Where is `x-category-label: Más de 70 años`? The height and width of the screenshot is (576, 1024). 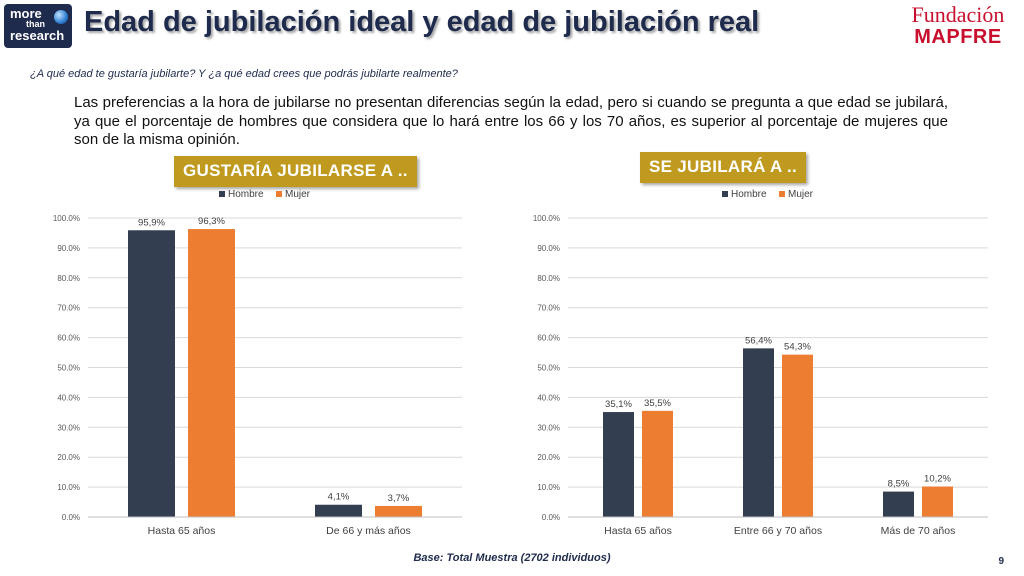
x-category-label: Más de 70 años is located at coordinates (918, 531).